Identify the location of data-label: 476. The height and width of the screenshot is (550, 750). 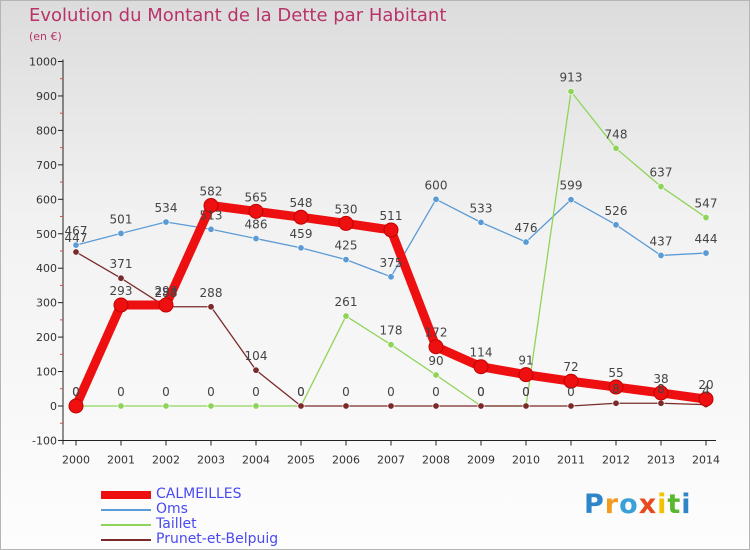
(526, 228).